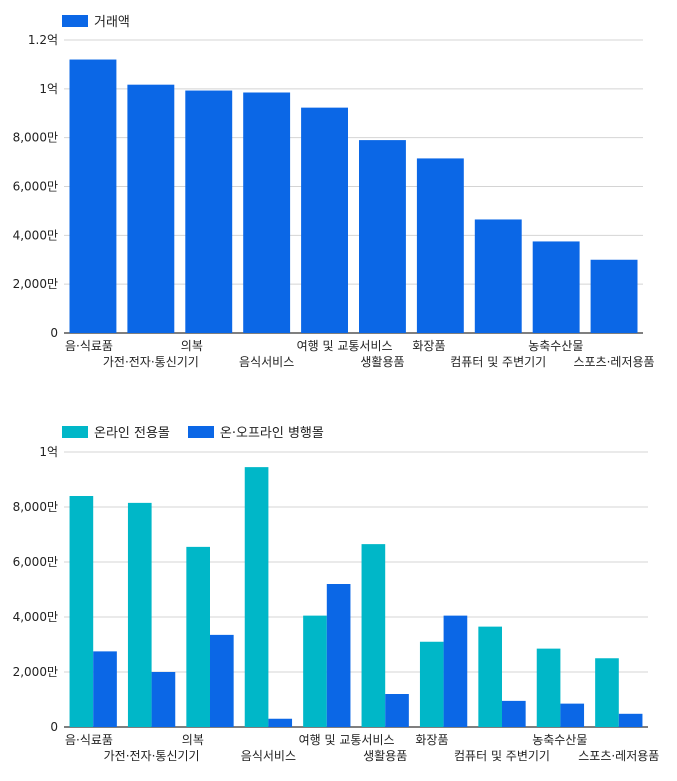 This screenshot has width=677, height=781. Describe the element at coordinates (556, 287) in the screenshot. I see `bar: 농축수산물 · 거래액: 37500000` at that location.